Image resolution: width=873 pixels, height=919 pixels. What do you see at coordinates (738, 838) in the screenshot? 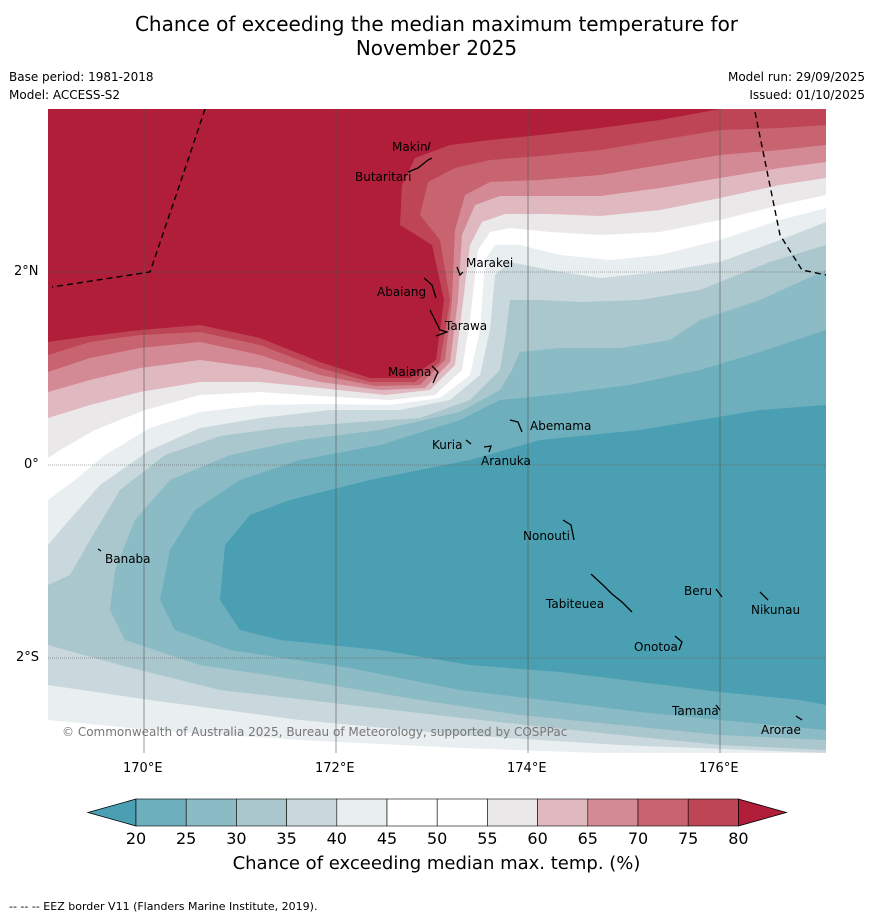
I see `colorbar-tick-label: 80` at bounding box center [738, 838].